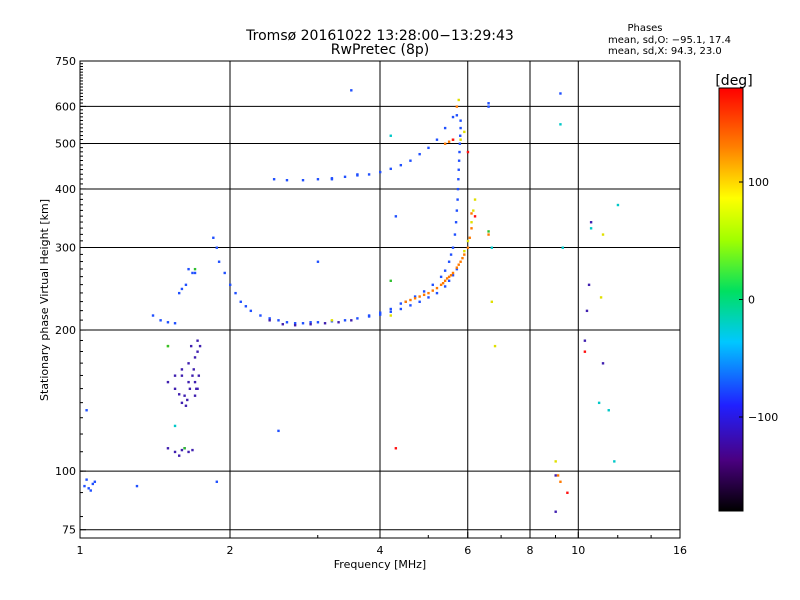 Image resolution: width=800 pixels, height=600 pixels. Describe the element at coordinates (230, 550) in the screenshot. I see `x-tick-label: 2` at that location.